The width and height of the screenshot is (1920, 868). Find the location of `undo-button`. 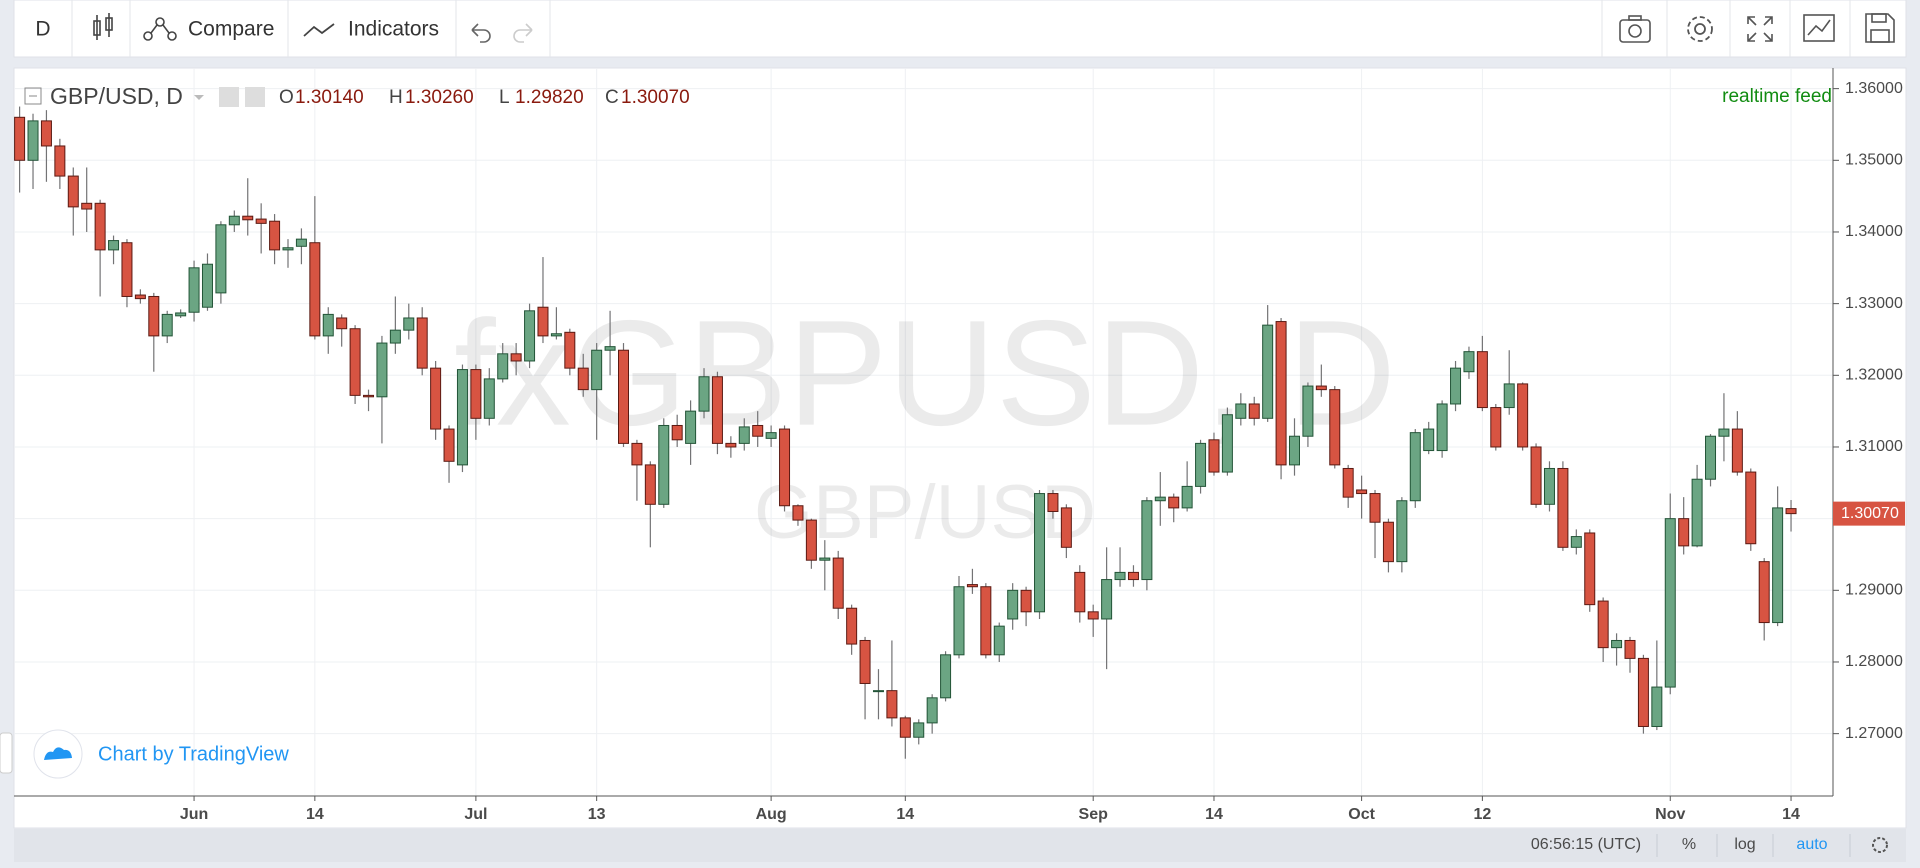

undo-button is located at coordinates (481, 33).